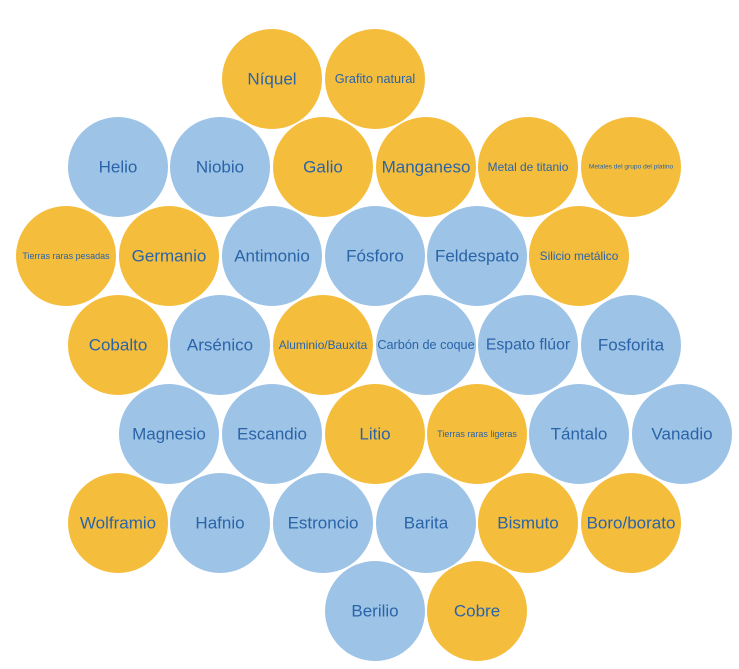 This screenshot has height=669, width=739. I want to click on element-label: Escandio, so click(272, 434).